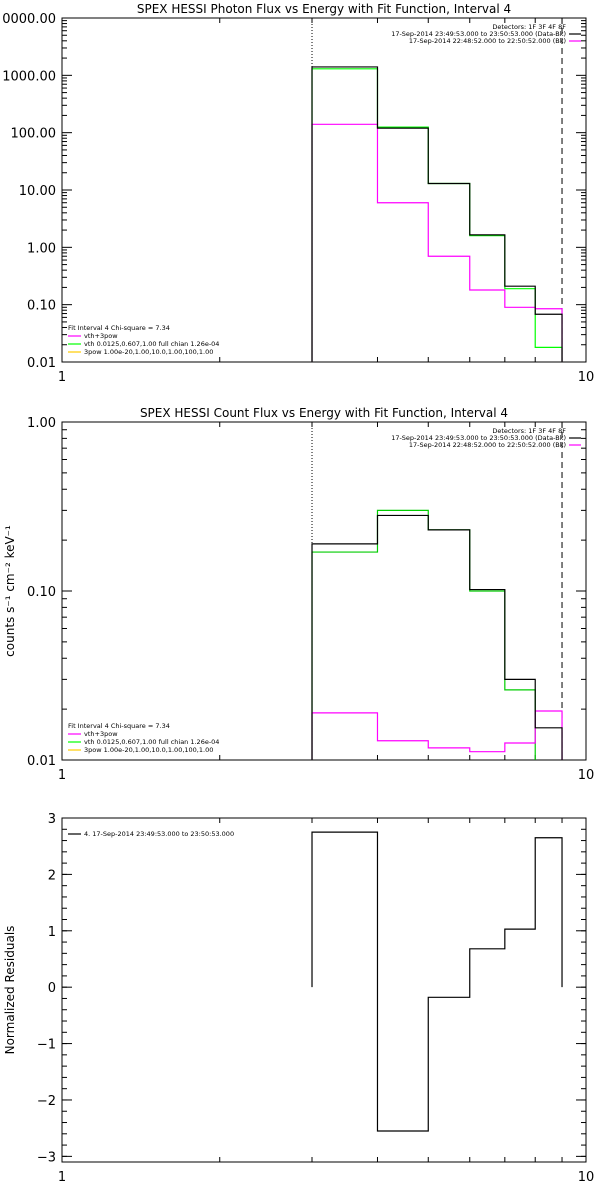 The width and height of the screenshot is (600, 1204). What do you see at coordinates (52, 932) in the screenshot?
I see `y-tick-label: 1` at bounding box center [52, 932].